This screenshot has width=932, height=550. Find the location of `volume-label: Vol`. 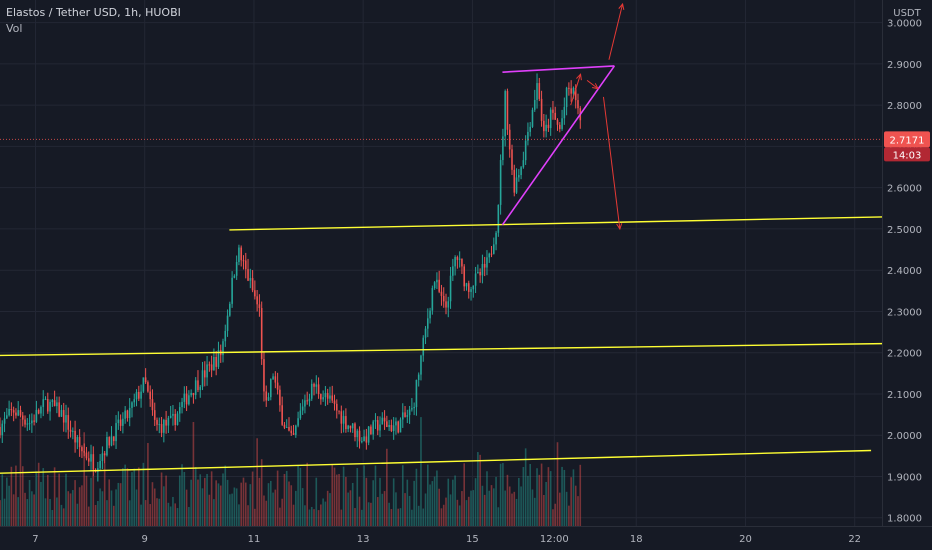

volume-label: Vol is located at coordinates (14, 28).